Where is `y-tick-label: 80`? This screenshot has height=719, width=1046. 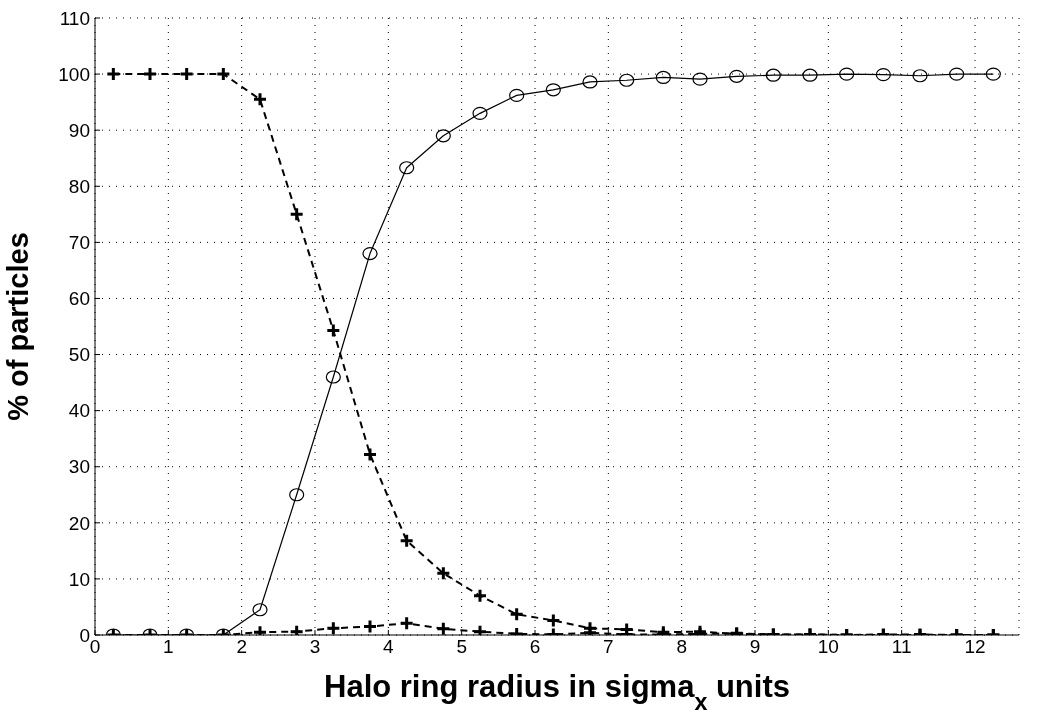
y-tick-label: 80 is located at coordinates (79, 187).